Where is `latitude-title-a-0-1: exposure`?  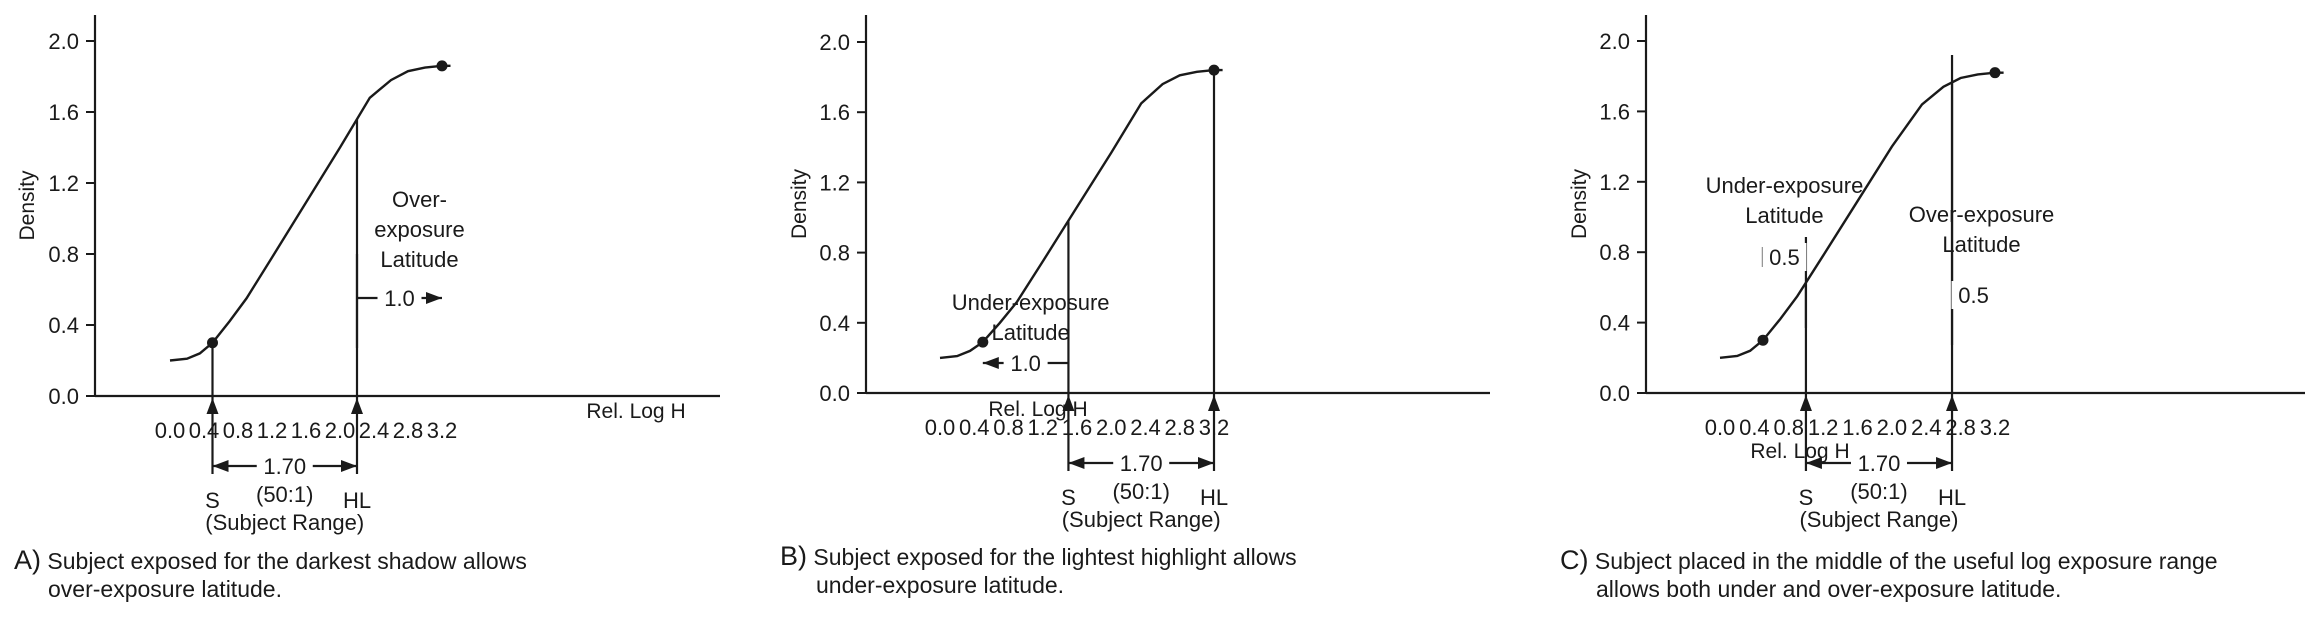 latitude-title-a-0-1: exposure is located at coordinates (419, 229).